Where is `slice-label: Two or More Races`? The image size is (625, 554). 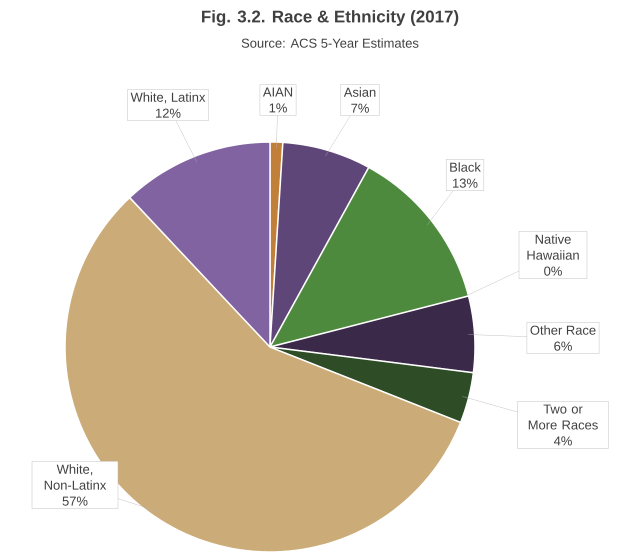 slice-label: Two or More Races is located at coordinates (563, 417).